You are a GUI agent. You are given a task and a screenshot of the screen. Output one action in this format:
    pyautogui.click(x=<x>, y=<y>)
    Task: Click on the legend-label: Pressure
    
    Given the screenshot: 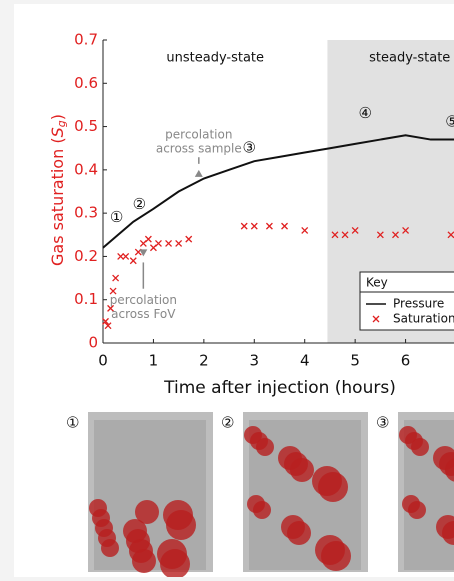 What is the action you would take?
    pyautogui.click(x=418, y=304)
    